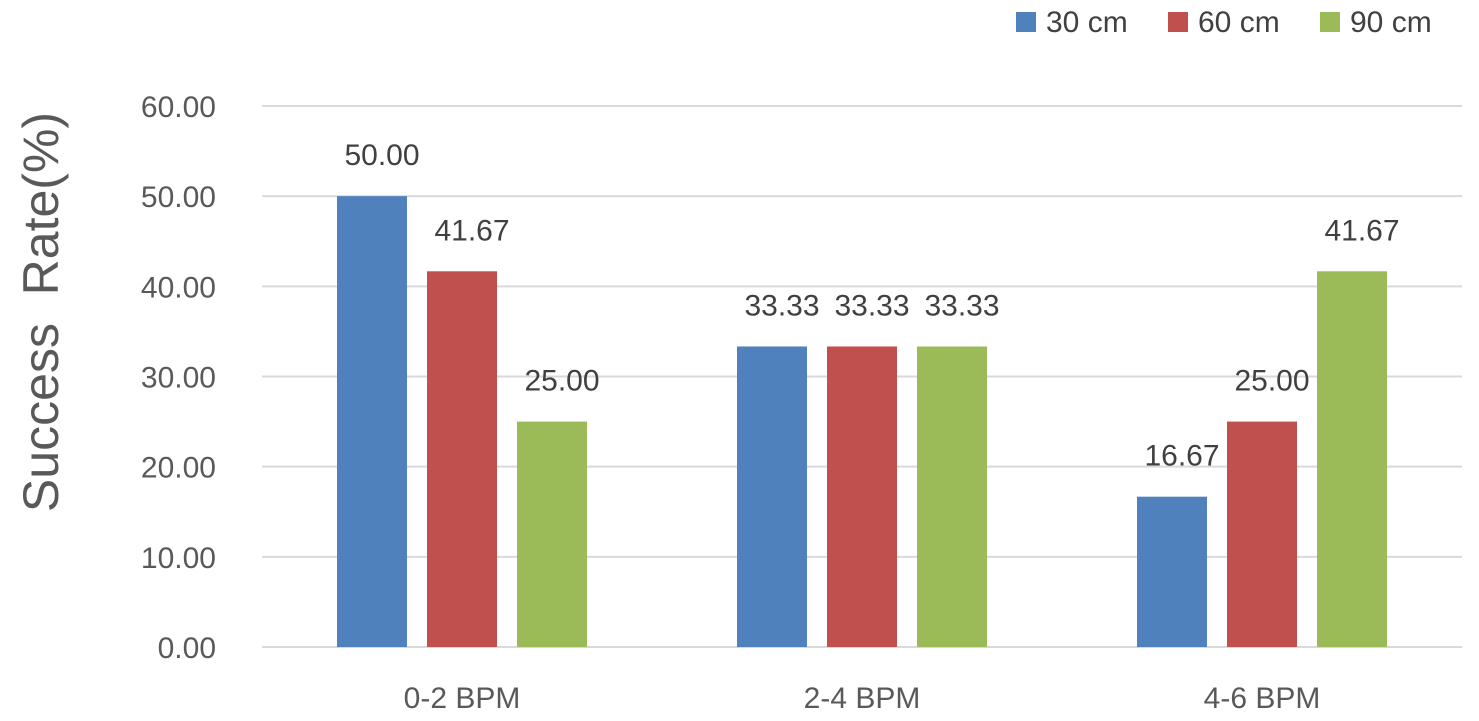 The width and height of the screenshot is (1479, 721). I want to click on y-axis-ticks: 0.00 10.00 20.00 30.00 40.00 50.00 60.00, so click(178, 378).